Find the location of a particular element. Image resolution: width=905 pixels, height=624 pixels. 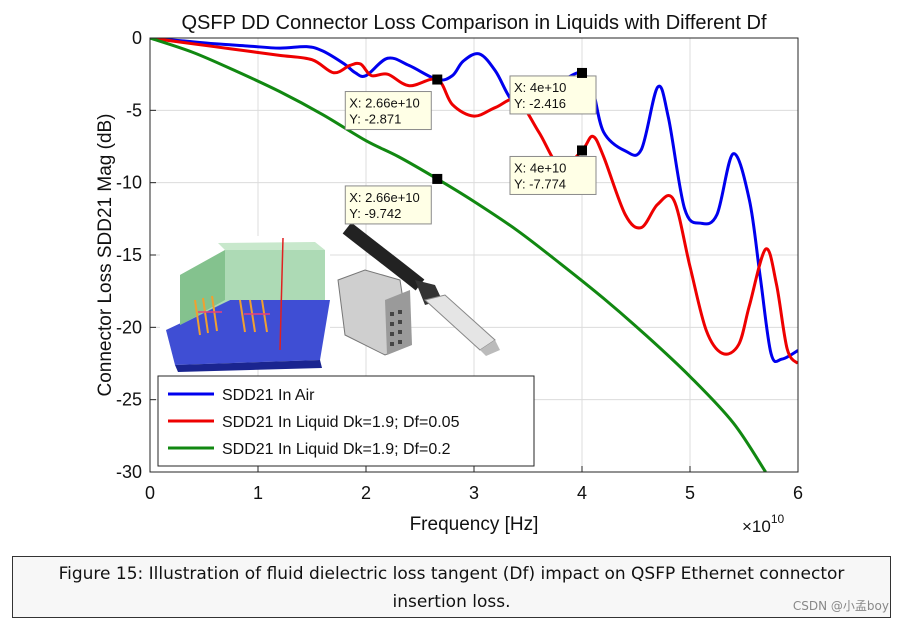

y-axis-label: Connector Loss SDD21 Mag (dB) is located at coordinates (105, 254).